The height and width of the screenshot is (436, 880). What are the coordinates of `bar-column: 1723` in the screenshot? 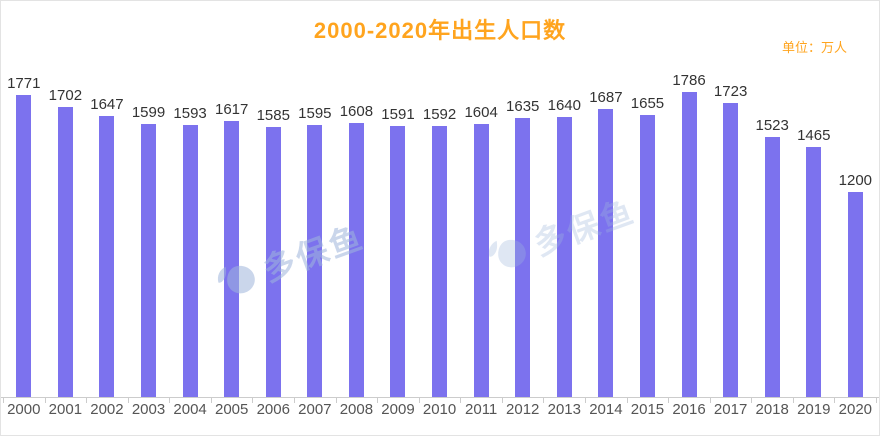 It's located at (731, 226).